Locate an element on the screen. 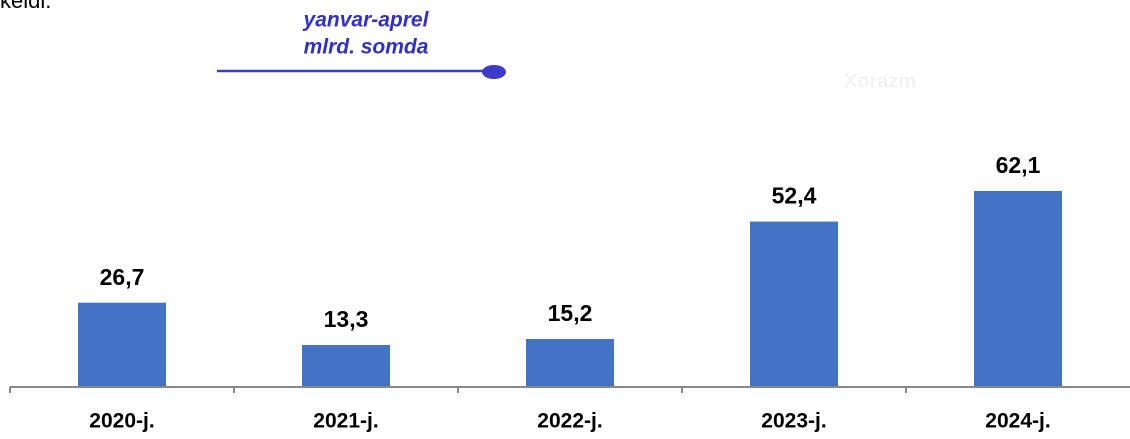 The height and width of the screenshot is (439, 1130). header-text: keldi. is located at coordinates (25, 6).